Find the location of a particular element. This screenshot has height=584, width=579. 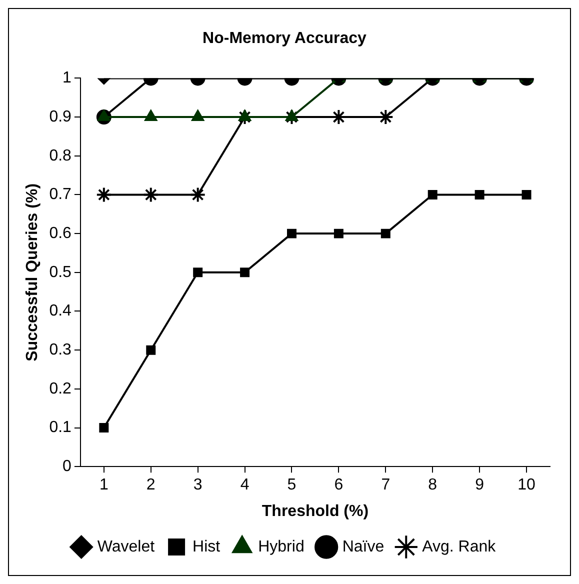

legend-label: Naïve is located at coordinates (363, 547).